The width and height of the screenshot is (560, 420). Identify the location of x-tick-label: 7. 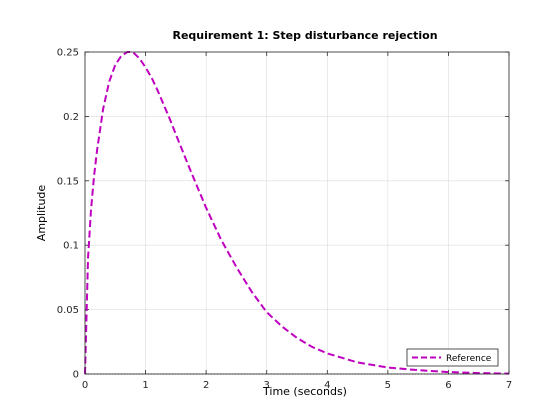
(509, 385).